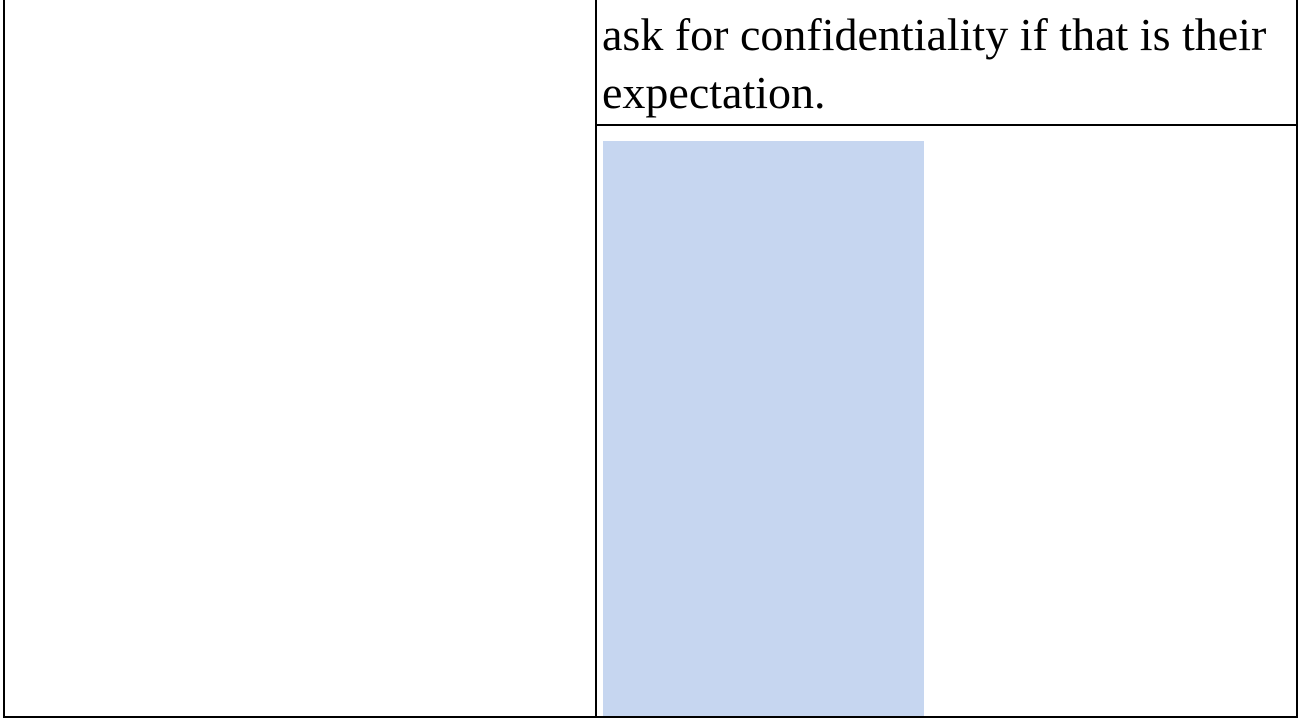 This screenshot has height=721, width=1302. Describe the element at coordinates (946, 125) in the screenshot. I see `row-divider` at that location.